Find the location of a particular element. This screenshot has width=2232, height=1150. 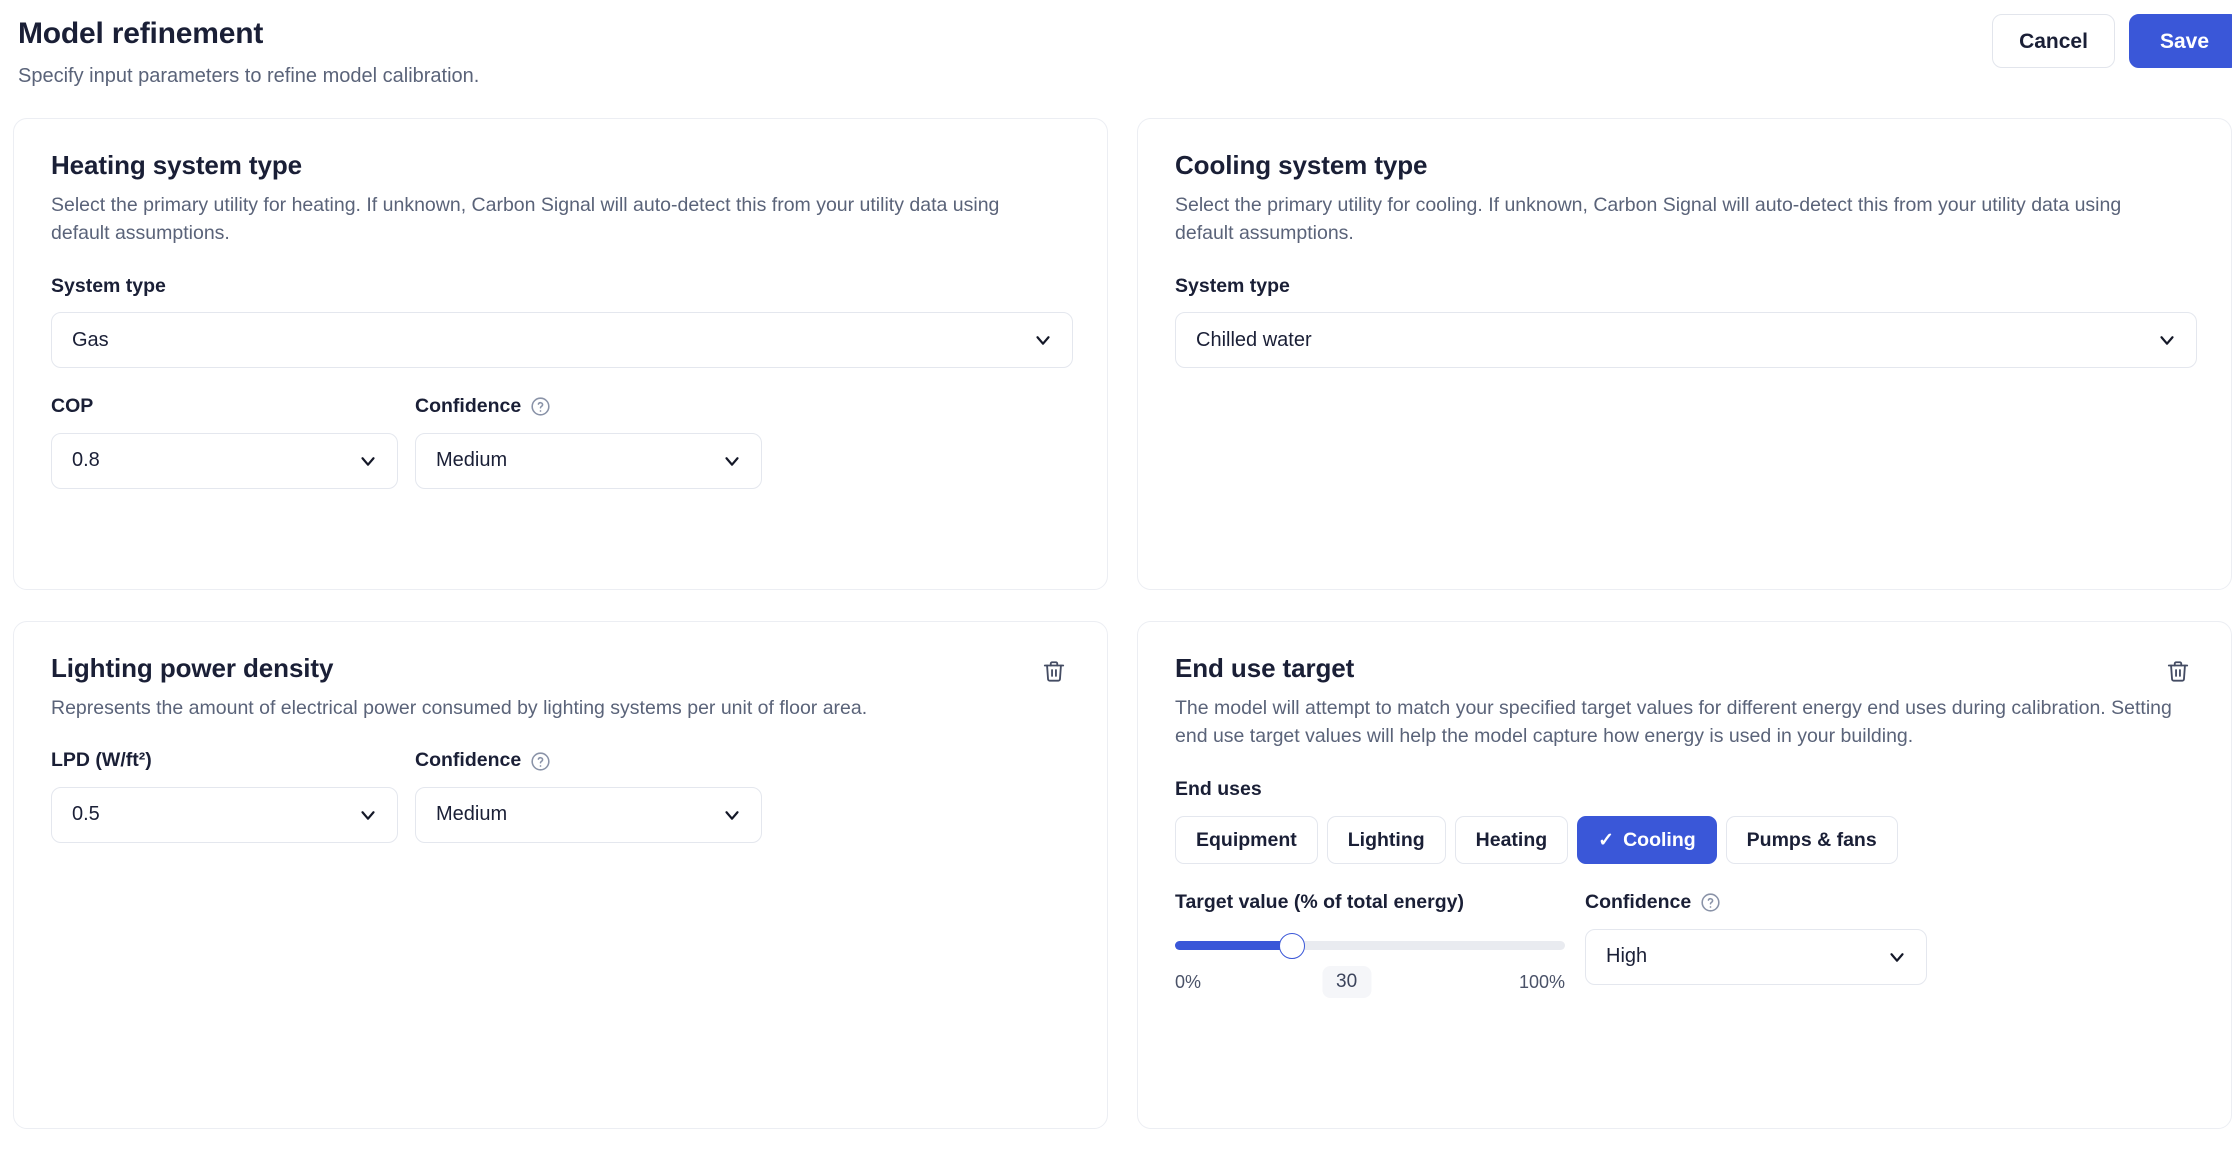

end-use-chip-equipment: Equipment is located at coordinates (1246, 840).